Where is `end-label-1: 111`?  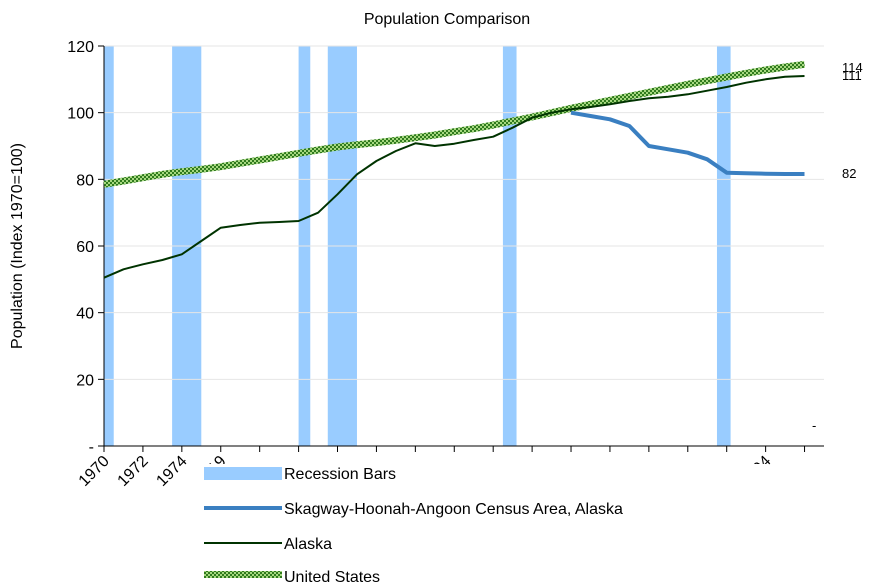 end-label-1: 111 is located at coordinates (852, 75).